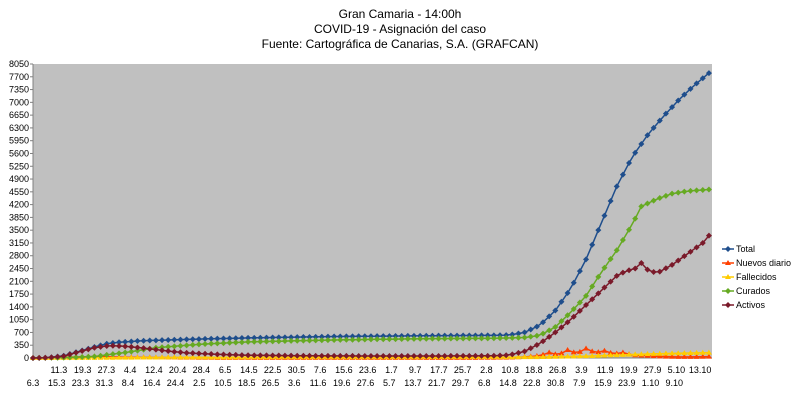 The image size is (800, 404). I want to click on legend-marker-curados, so click(728, 291).